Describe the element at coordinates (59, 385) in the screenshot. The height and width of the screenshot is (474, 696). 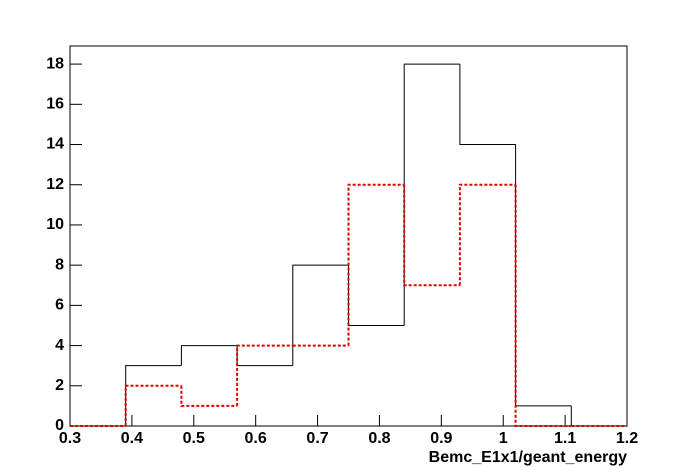
I see `y-tick-label: 2` at that location.